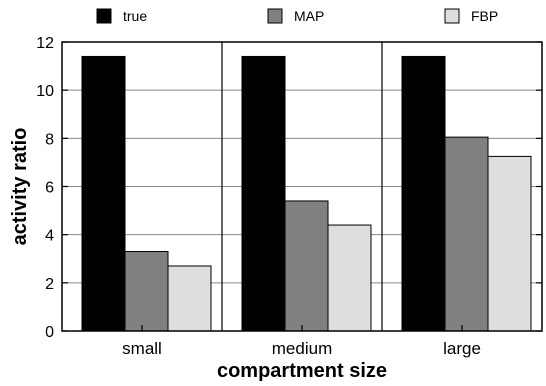  Describe the element at coordinates (302, 348) in the screenshot. I see `x-category-label: medium` at that location.